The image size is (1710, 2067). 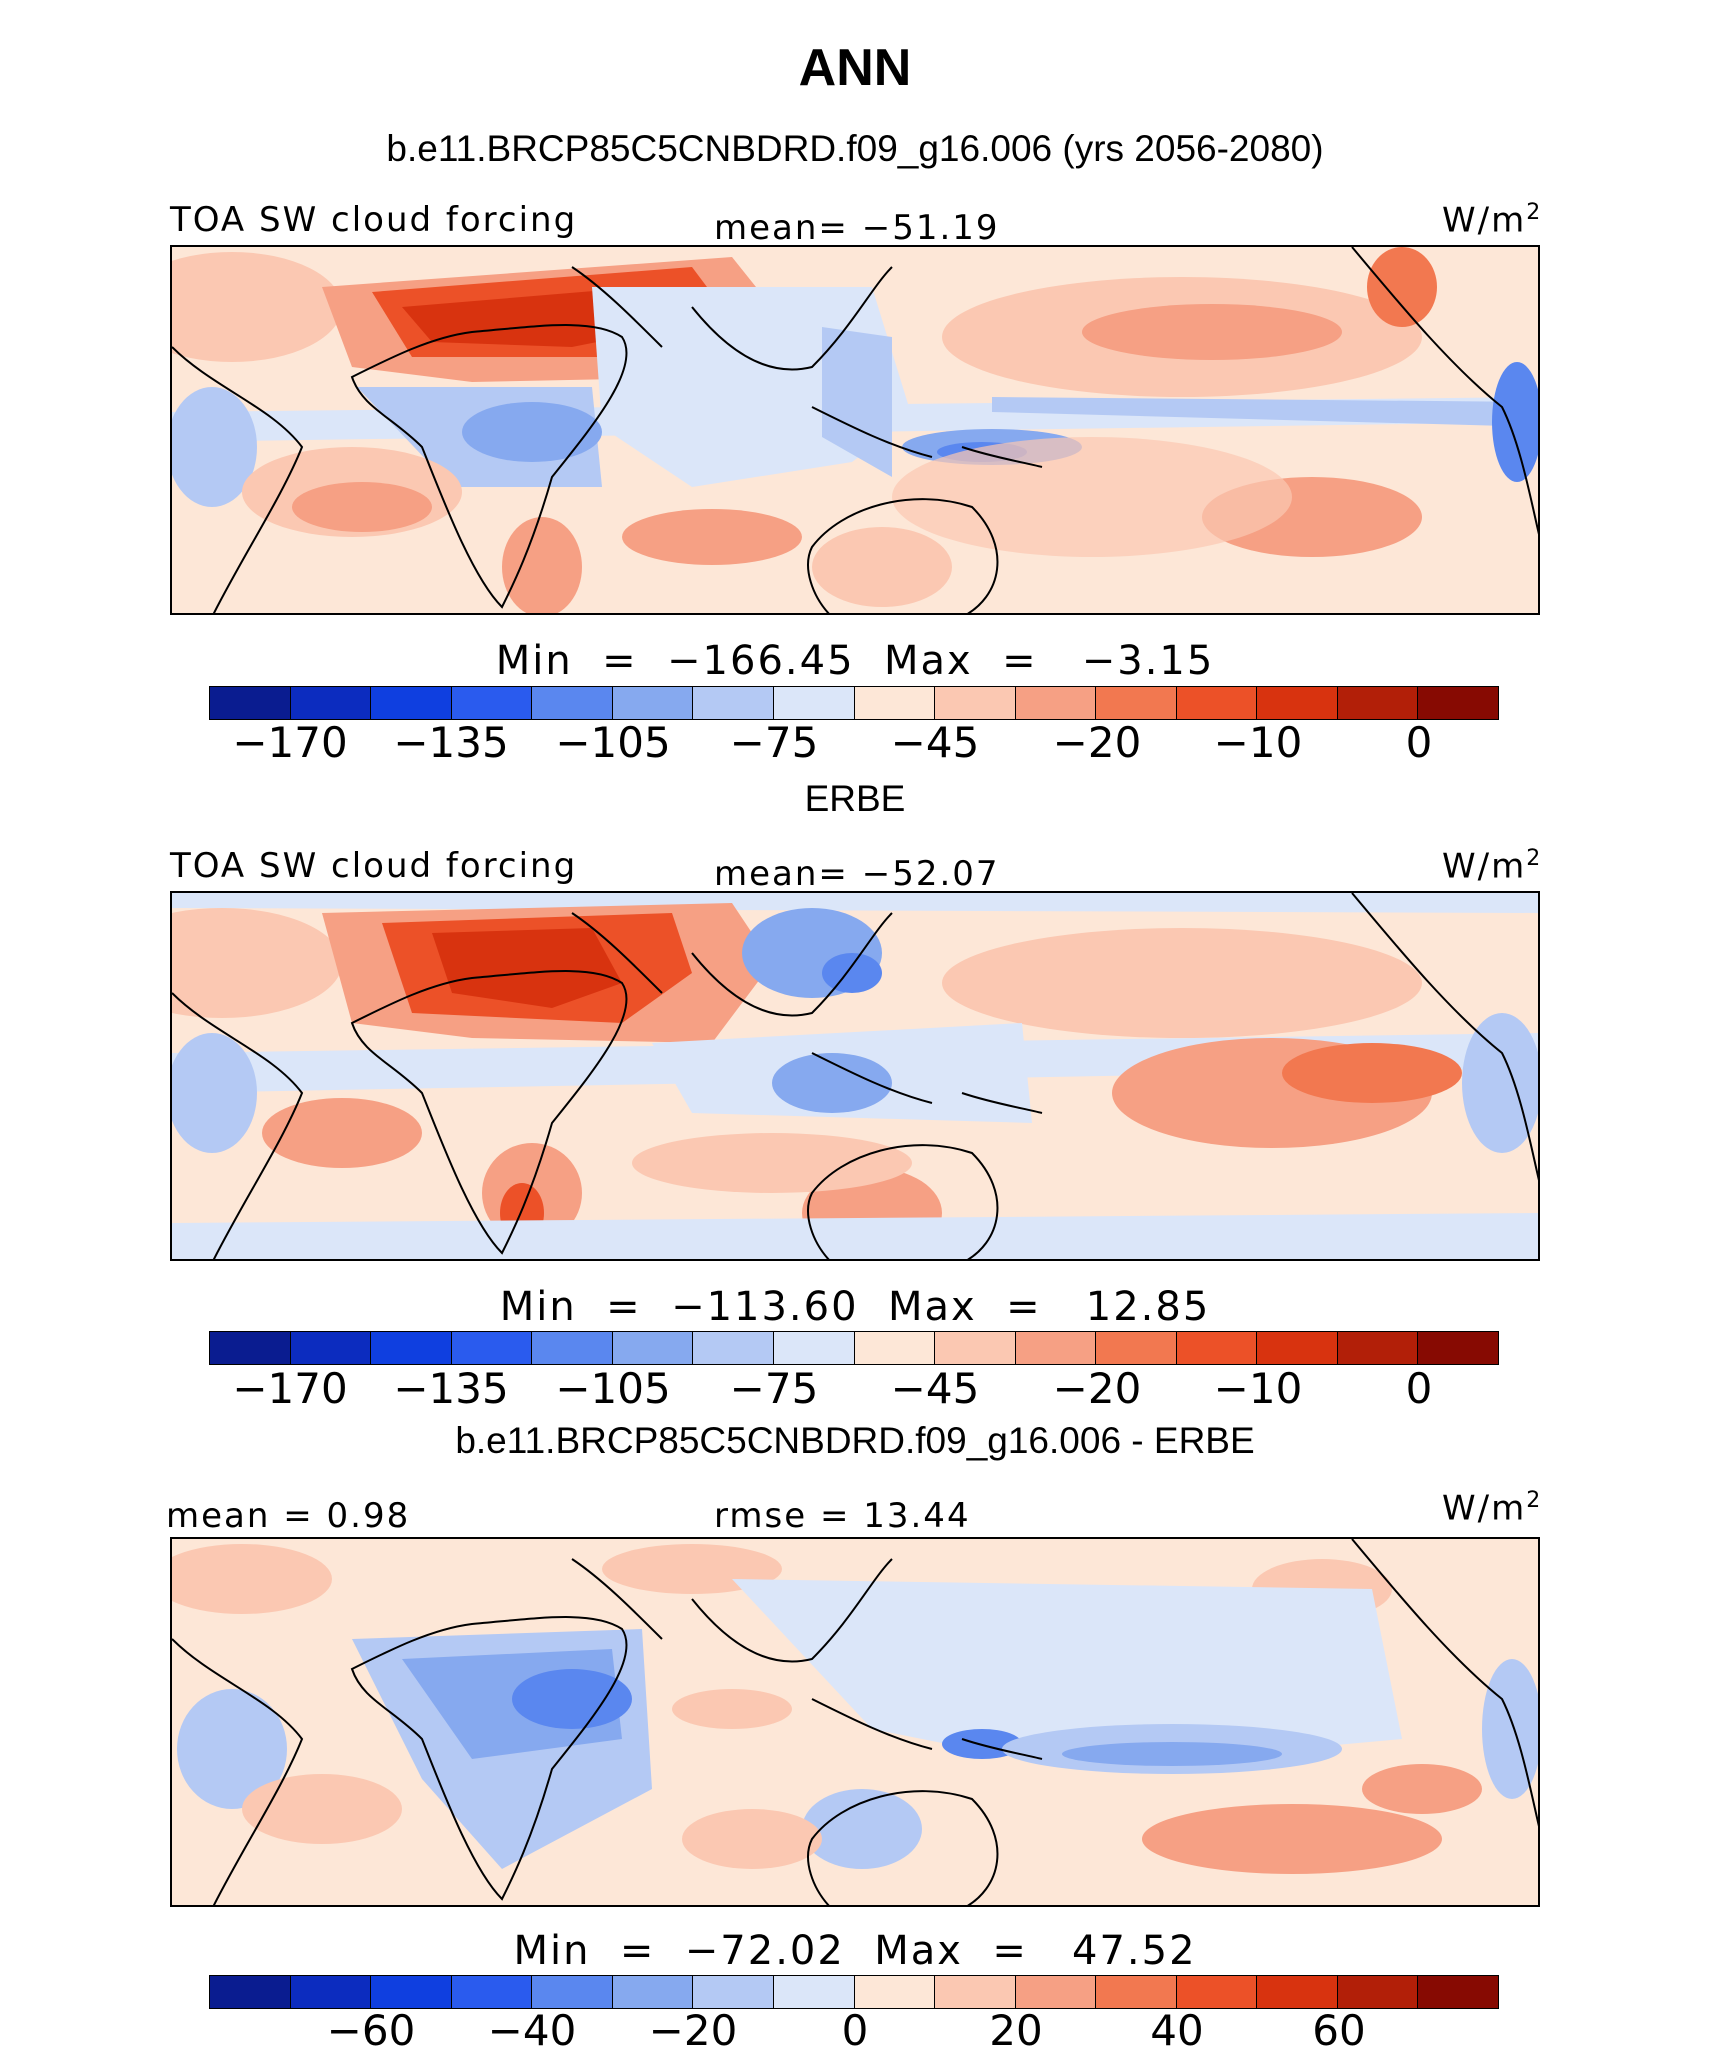 I want to click on panel-3-mean-label: mean = 0.98, so click(x=288, y=1516).